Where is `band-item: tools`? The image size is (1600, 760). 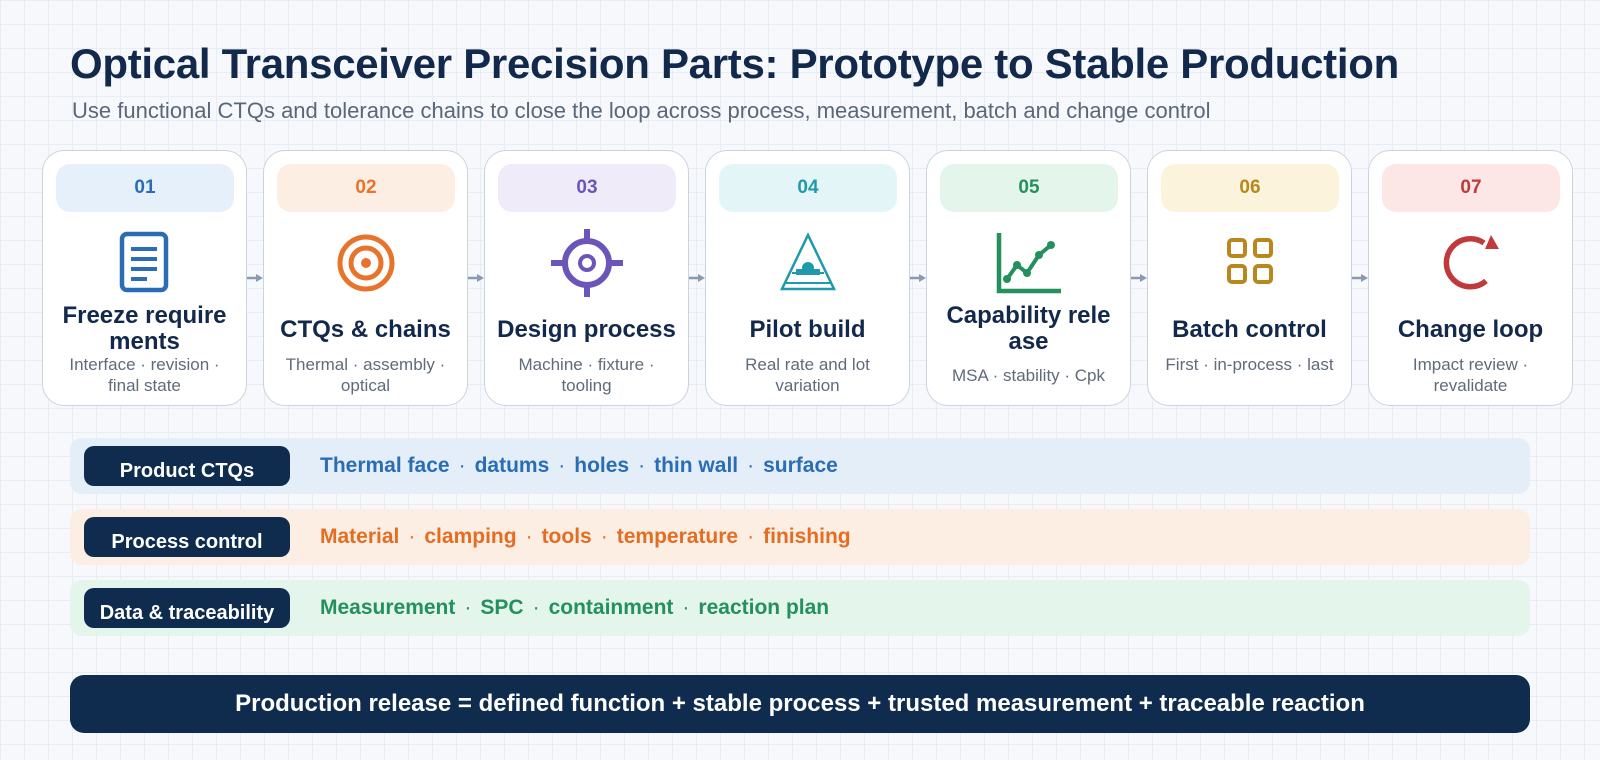 band-item: tools is located at coordinates (566, 536).